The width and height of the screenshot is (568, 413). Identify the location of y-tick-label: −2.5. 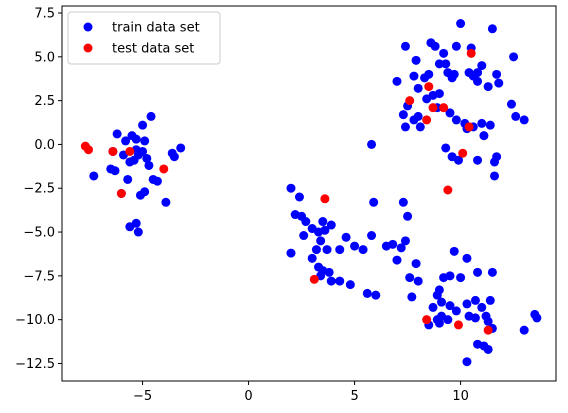
(39, 189).